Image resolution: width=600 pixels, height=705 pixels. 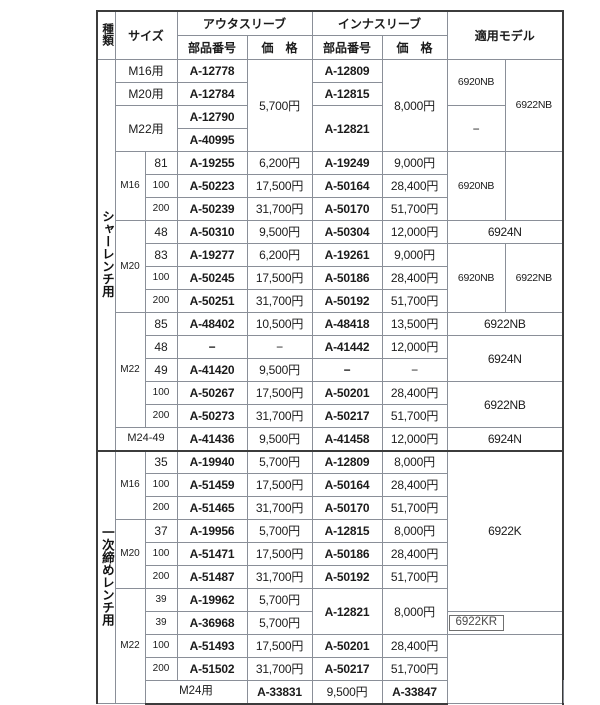 What do you see at coordinates (161, 370) in the screenshot?
I see `size-cell: 49` at bounding box center [161, 370].